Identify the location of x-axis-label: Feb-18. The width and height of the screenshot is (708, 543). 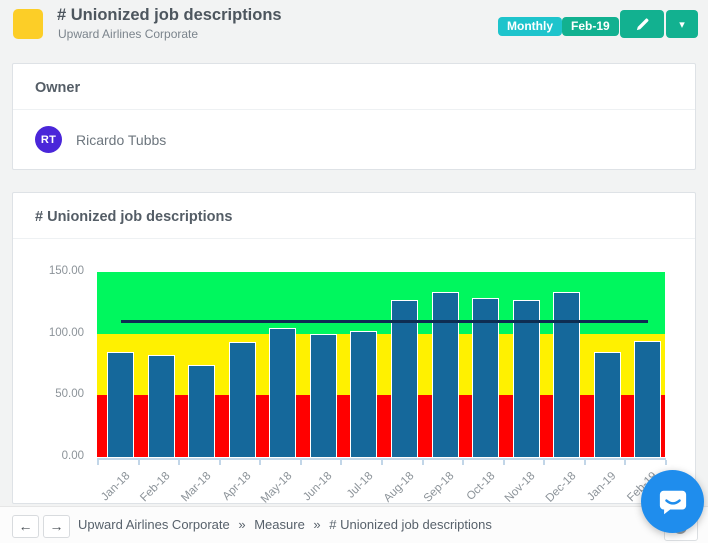
(155, 487).